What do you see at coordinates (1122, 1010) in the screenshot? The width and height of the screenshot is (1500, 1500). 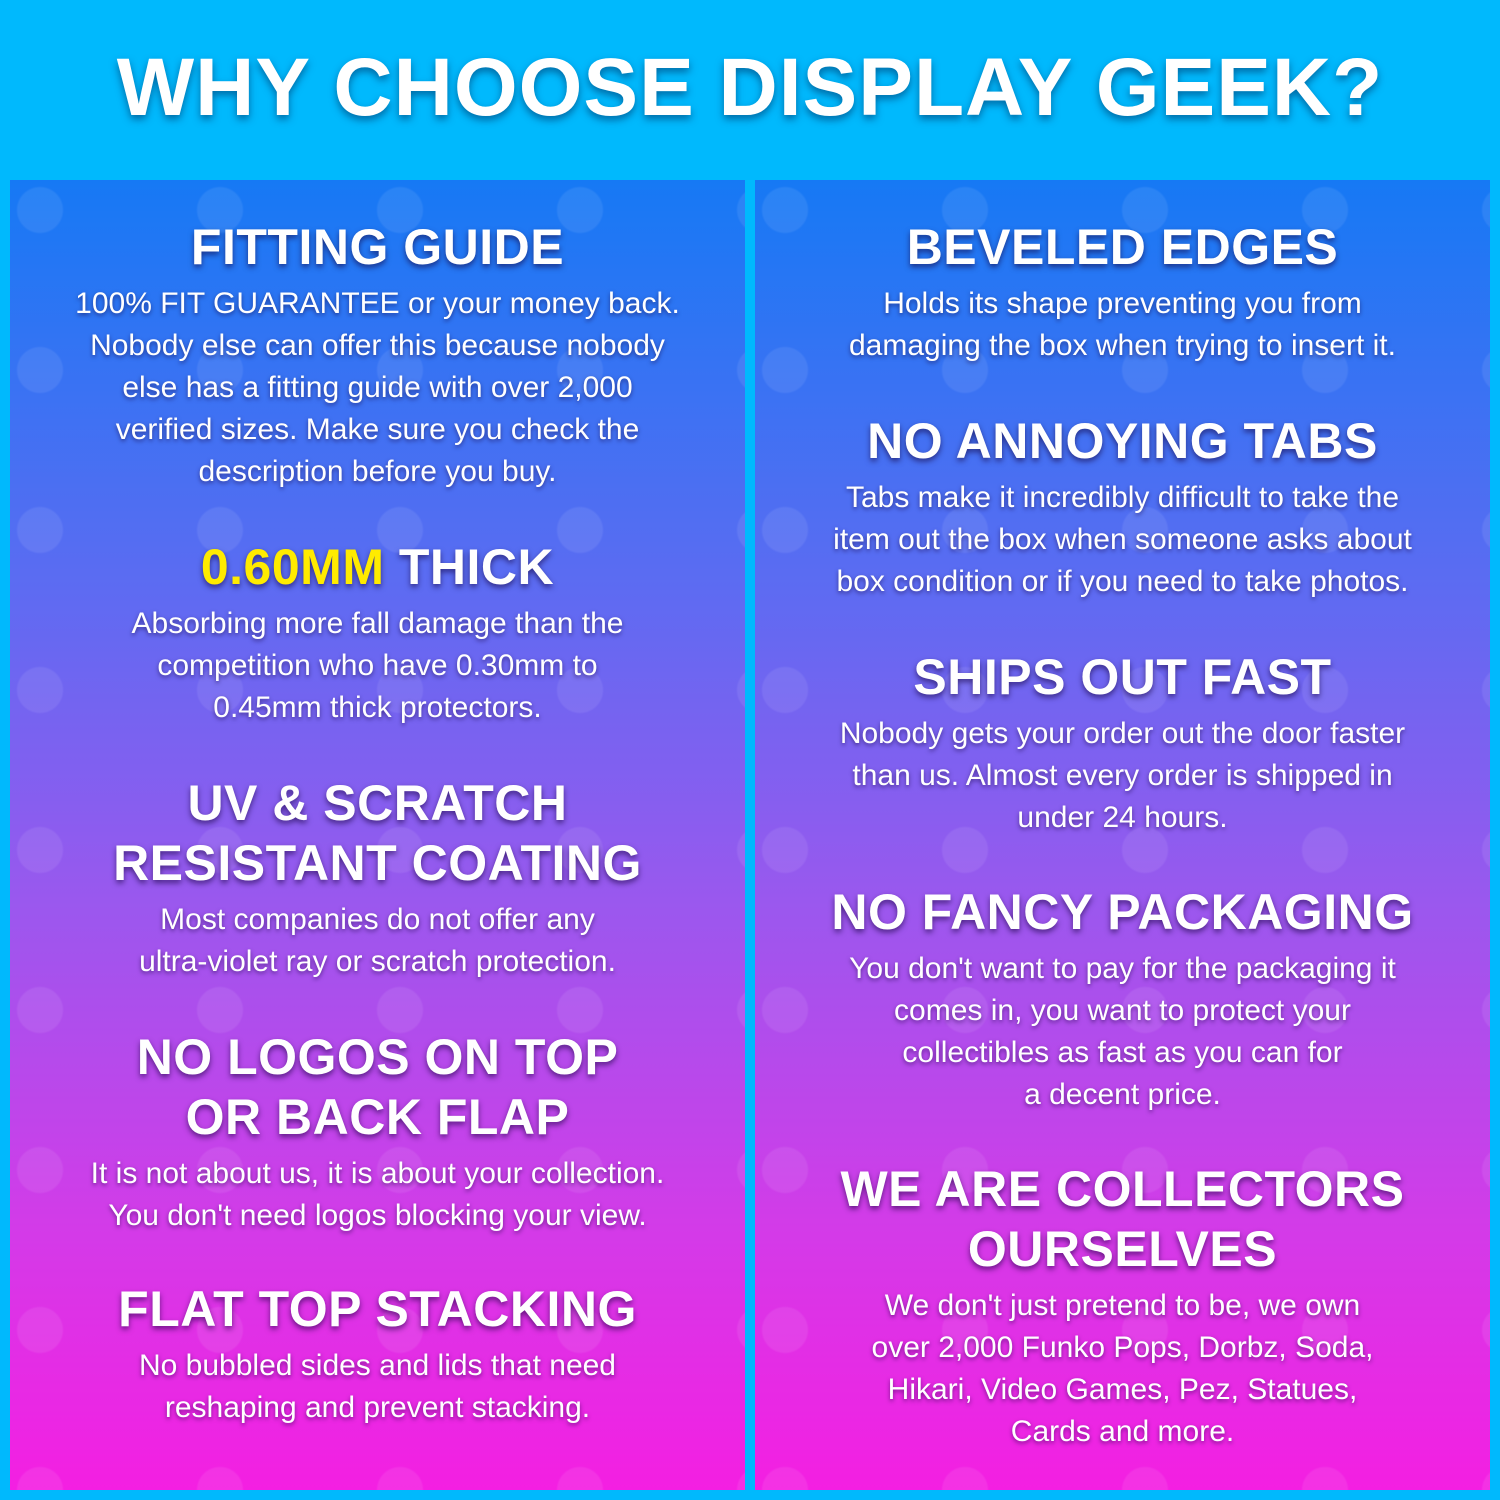 I see `description-line: comes in, you want to protect your` at bounding box center [1122, 1010].